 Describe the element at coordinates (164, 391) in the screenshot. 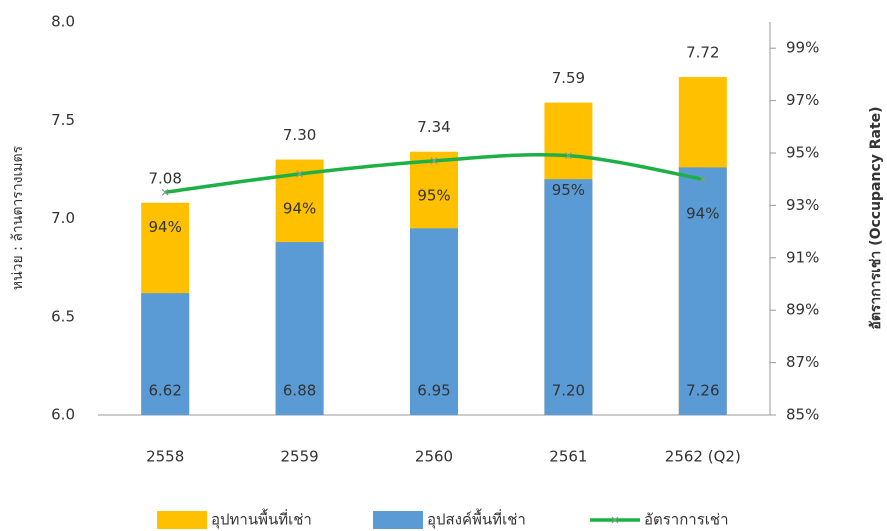

I see `data-label: 6.62` at that location.